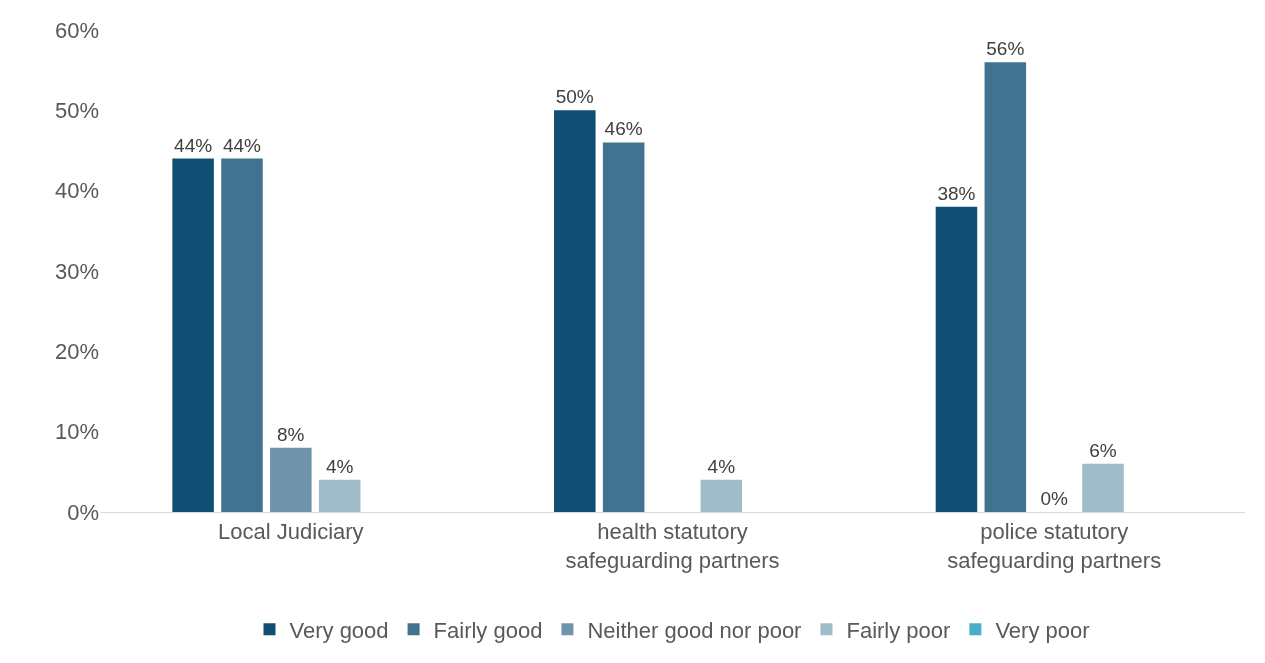  I want to click on y-tick-label: 50%, so click(76, 111).